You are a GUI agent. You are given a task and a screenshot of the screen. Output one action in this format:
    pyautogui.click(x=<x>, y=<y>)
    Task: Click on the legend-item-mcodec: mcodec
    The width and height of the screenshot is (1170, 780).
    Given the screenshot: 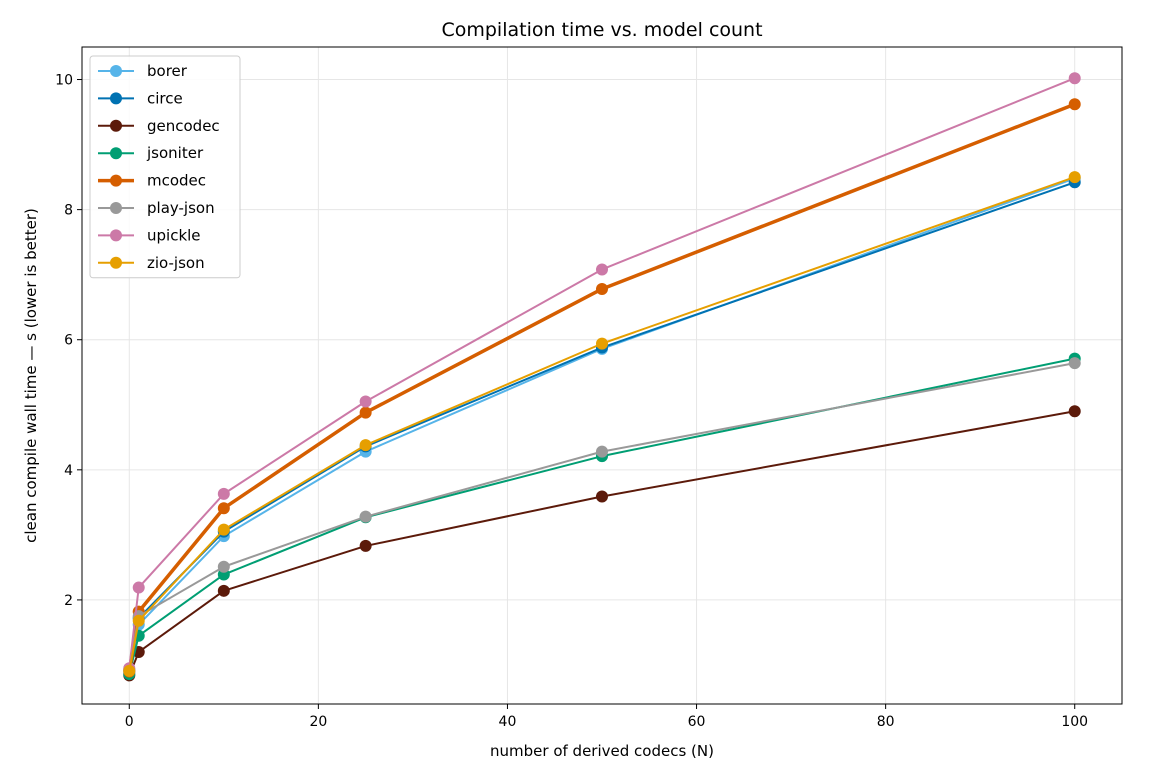 What is the action you would take?
    pyautogui.click(x=152, y=181)
    